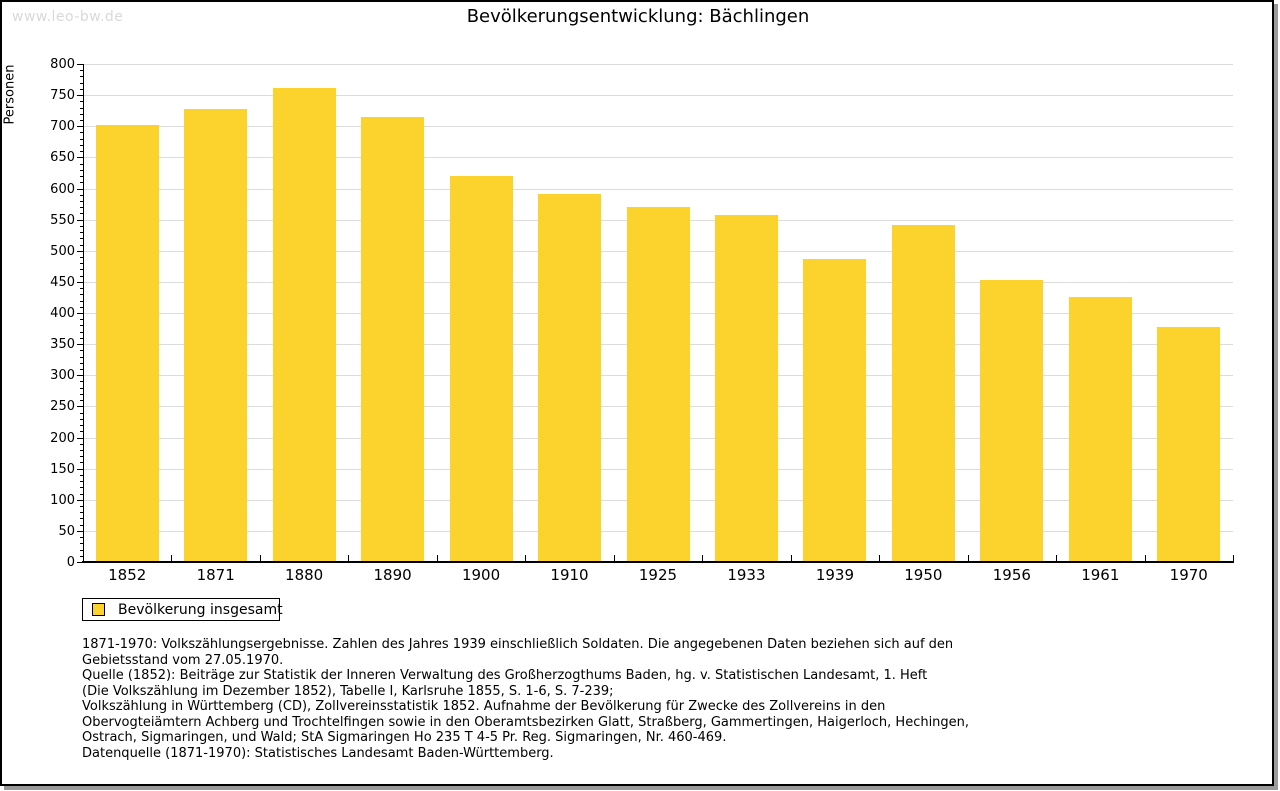 This screenshot has height=791, width=1280. I want to click on x-tick-label: 1880, so click(304, 575).